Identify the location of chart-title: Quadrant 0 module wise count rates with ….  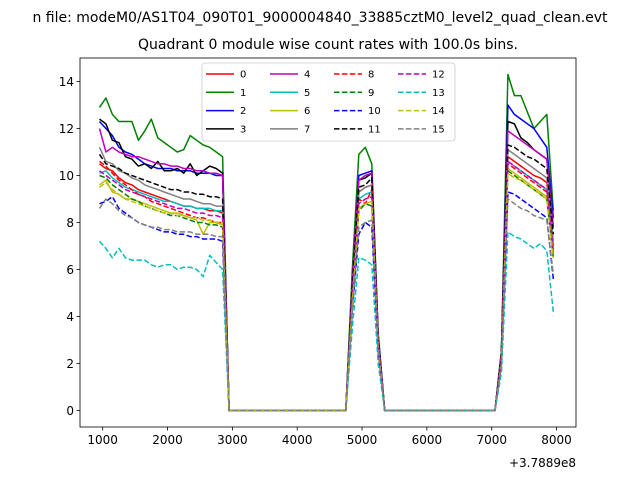
(328, 45).